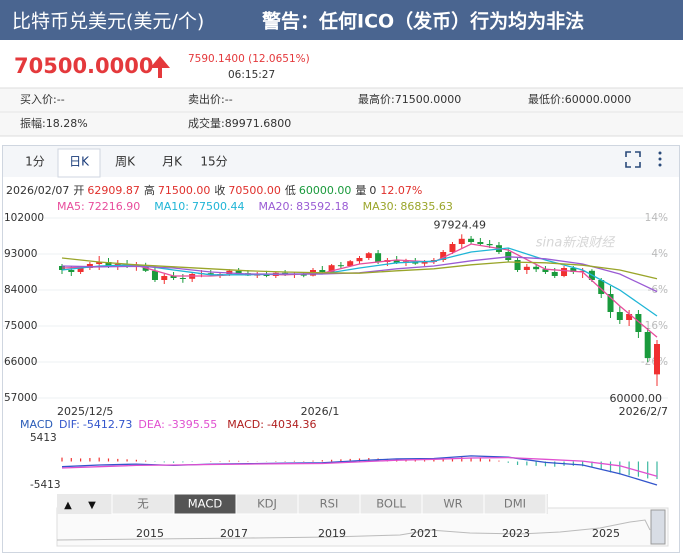 Image resolution: width=683 pixels, height=554 pixels. What do you see at coordinates (423, 21) in the screenshot?
I see `warning: 警告：任何ICO（发币）行为均为非法` at bounding box center [423, 21].